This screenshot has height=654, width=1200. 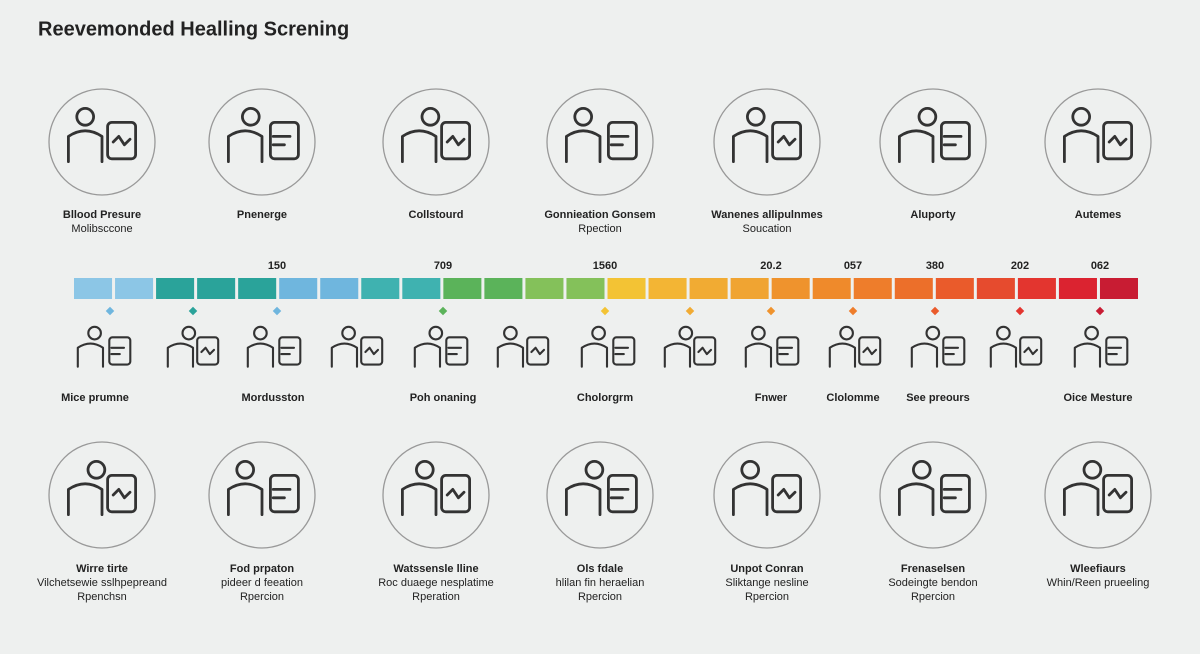 I want to click on label: Mice prumne, so click(x=95, y=398).